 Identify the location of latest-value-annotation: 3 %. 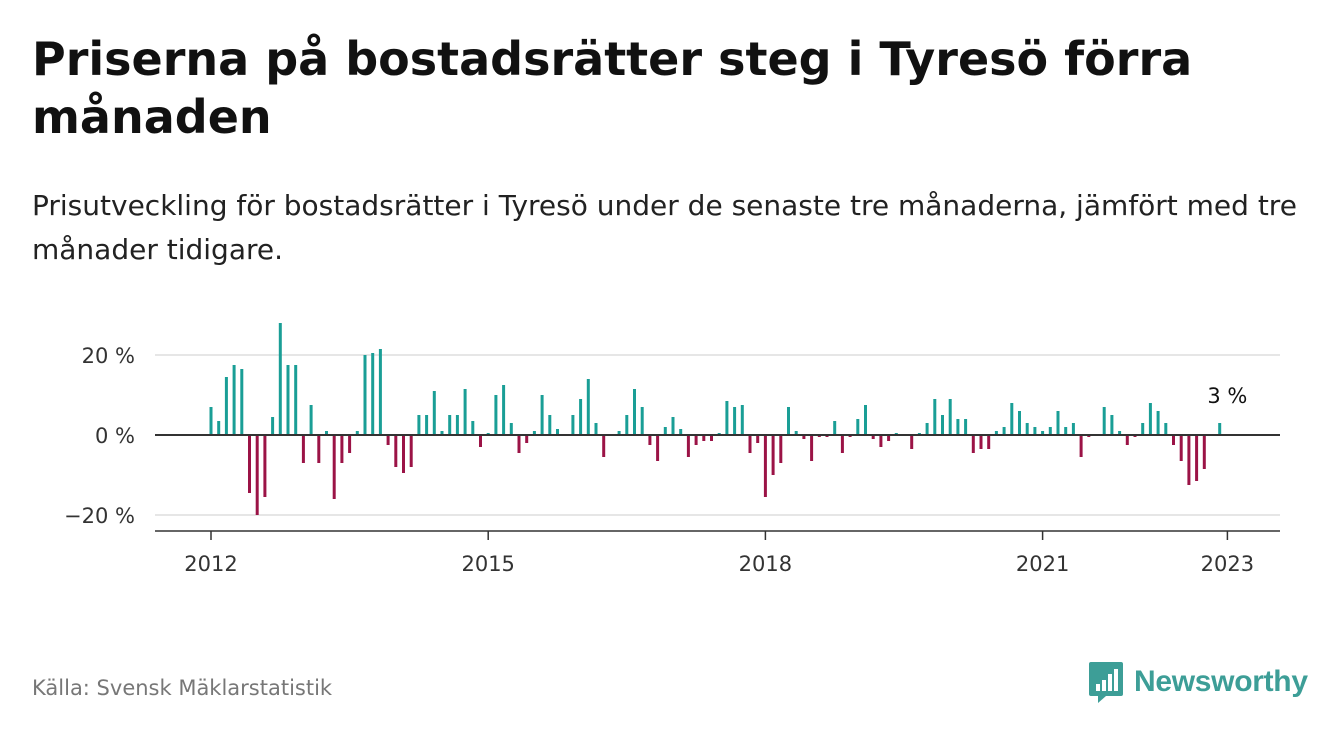
(1227, 396).